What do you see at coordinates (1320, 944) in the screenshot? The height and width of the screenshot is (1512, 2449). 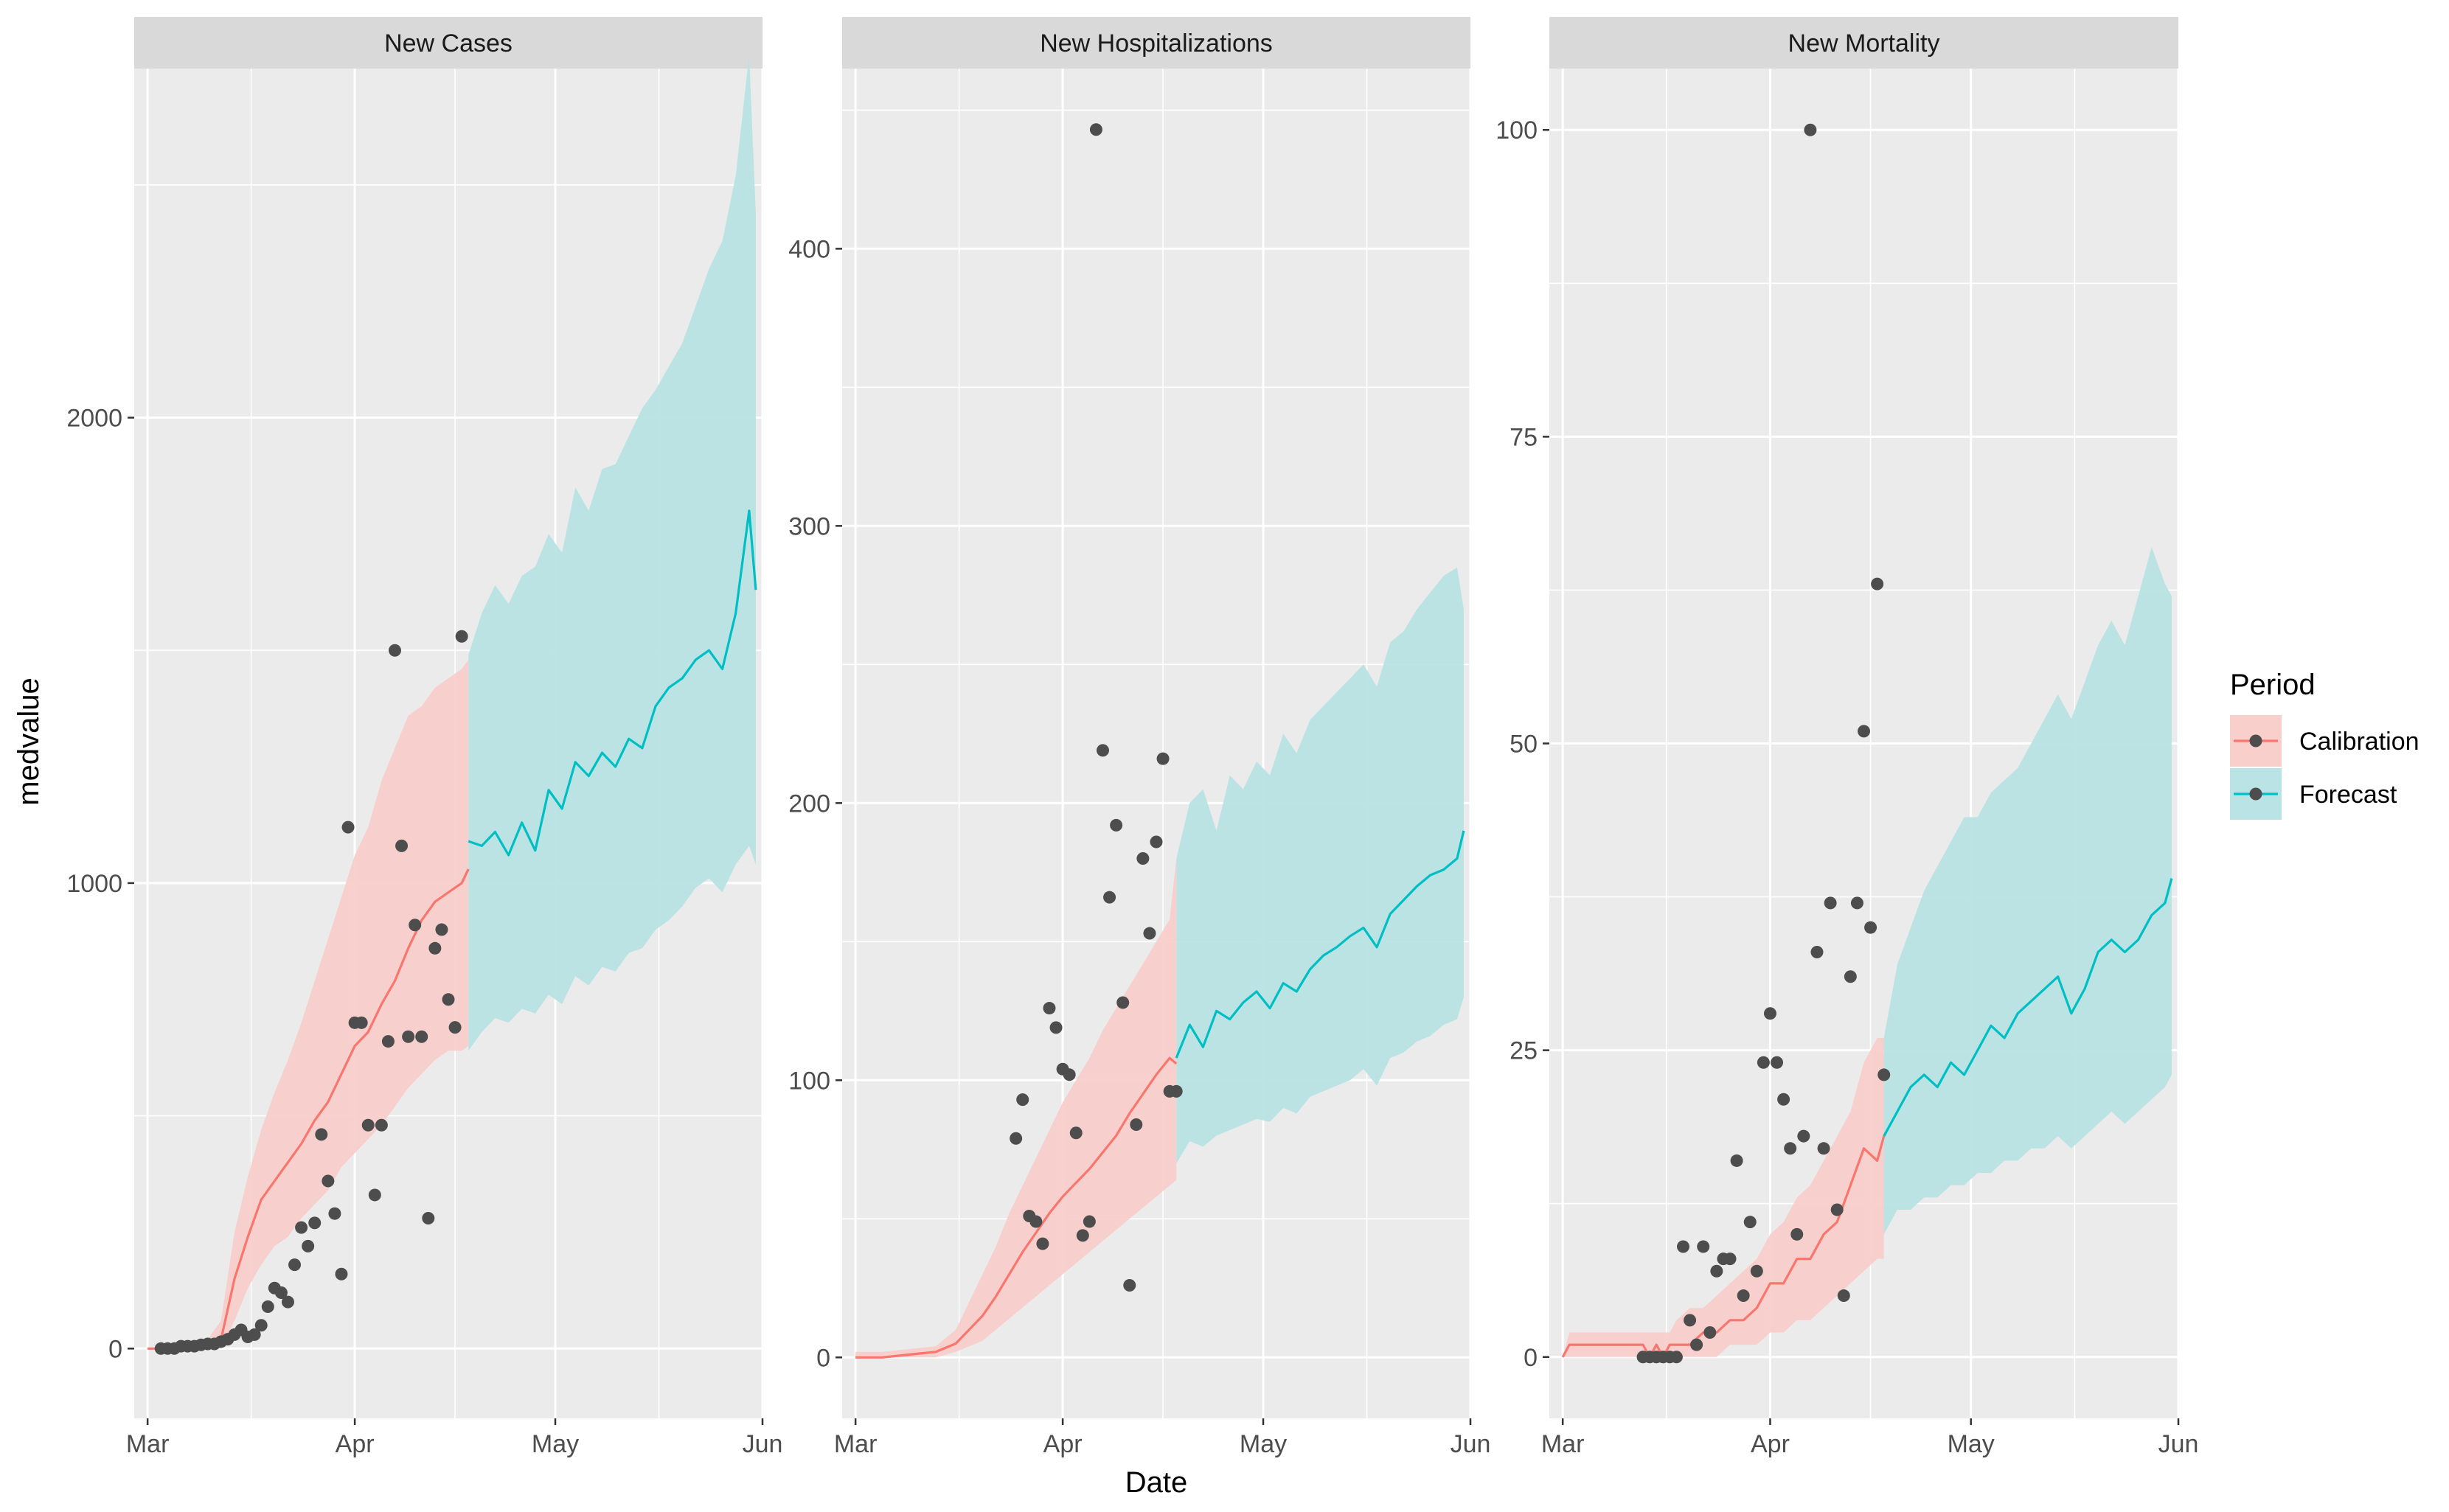 I see `series-line-forecast` at bounding box center [1320, 944].